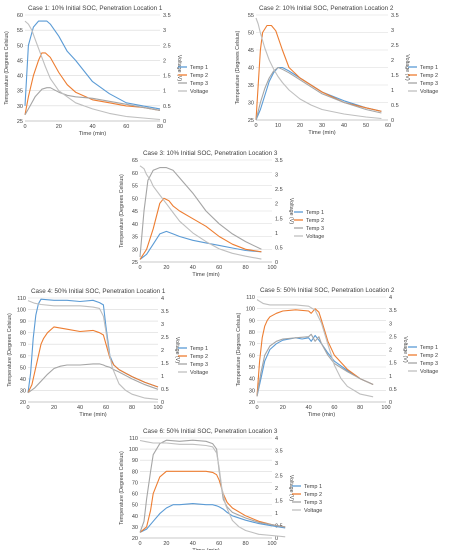 This screenshot has height=550, width=454. What do you see at coordinates (279, 248) in the screenshot?
I see `y2-tick-label: 0.5` at bounding box center [279, 248].